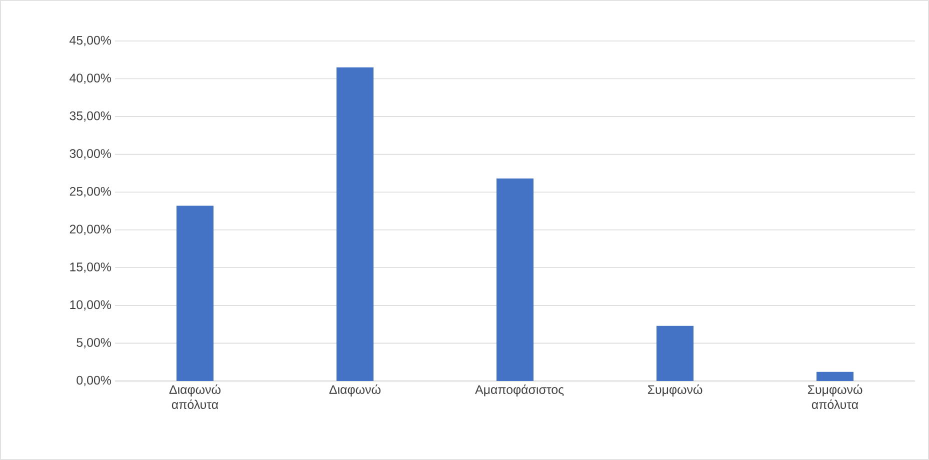 This screenshot has height=460, width=929. Describe the element at coordinates (91, 267) in the screenshot. I see `y-tick-label: 15,00%` at that location.